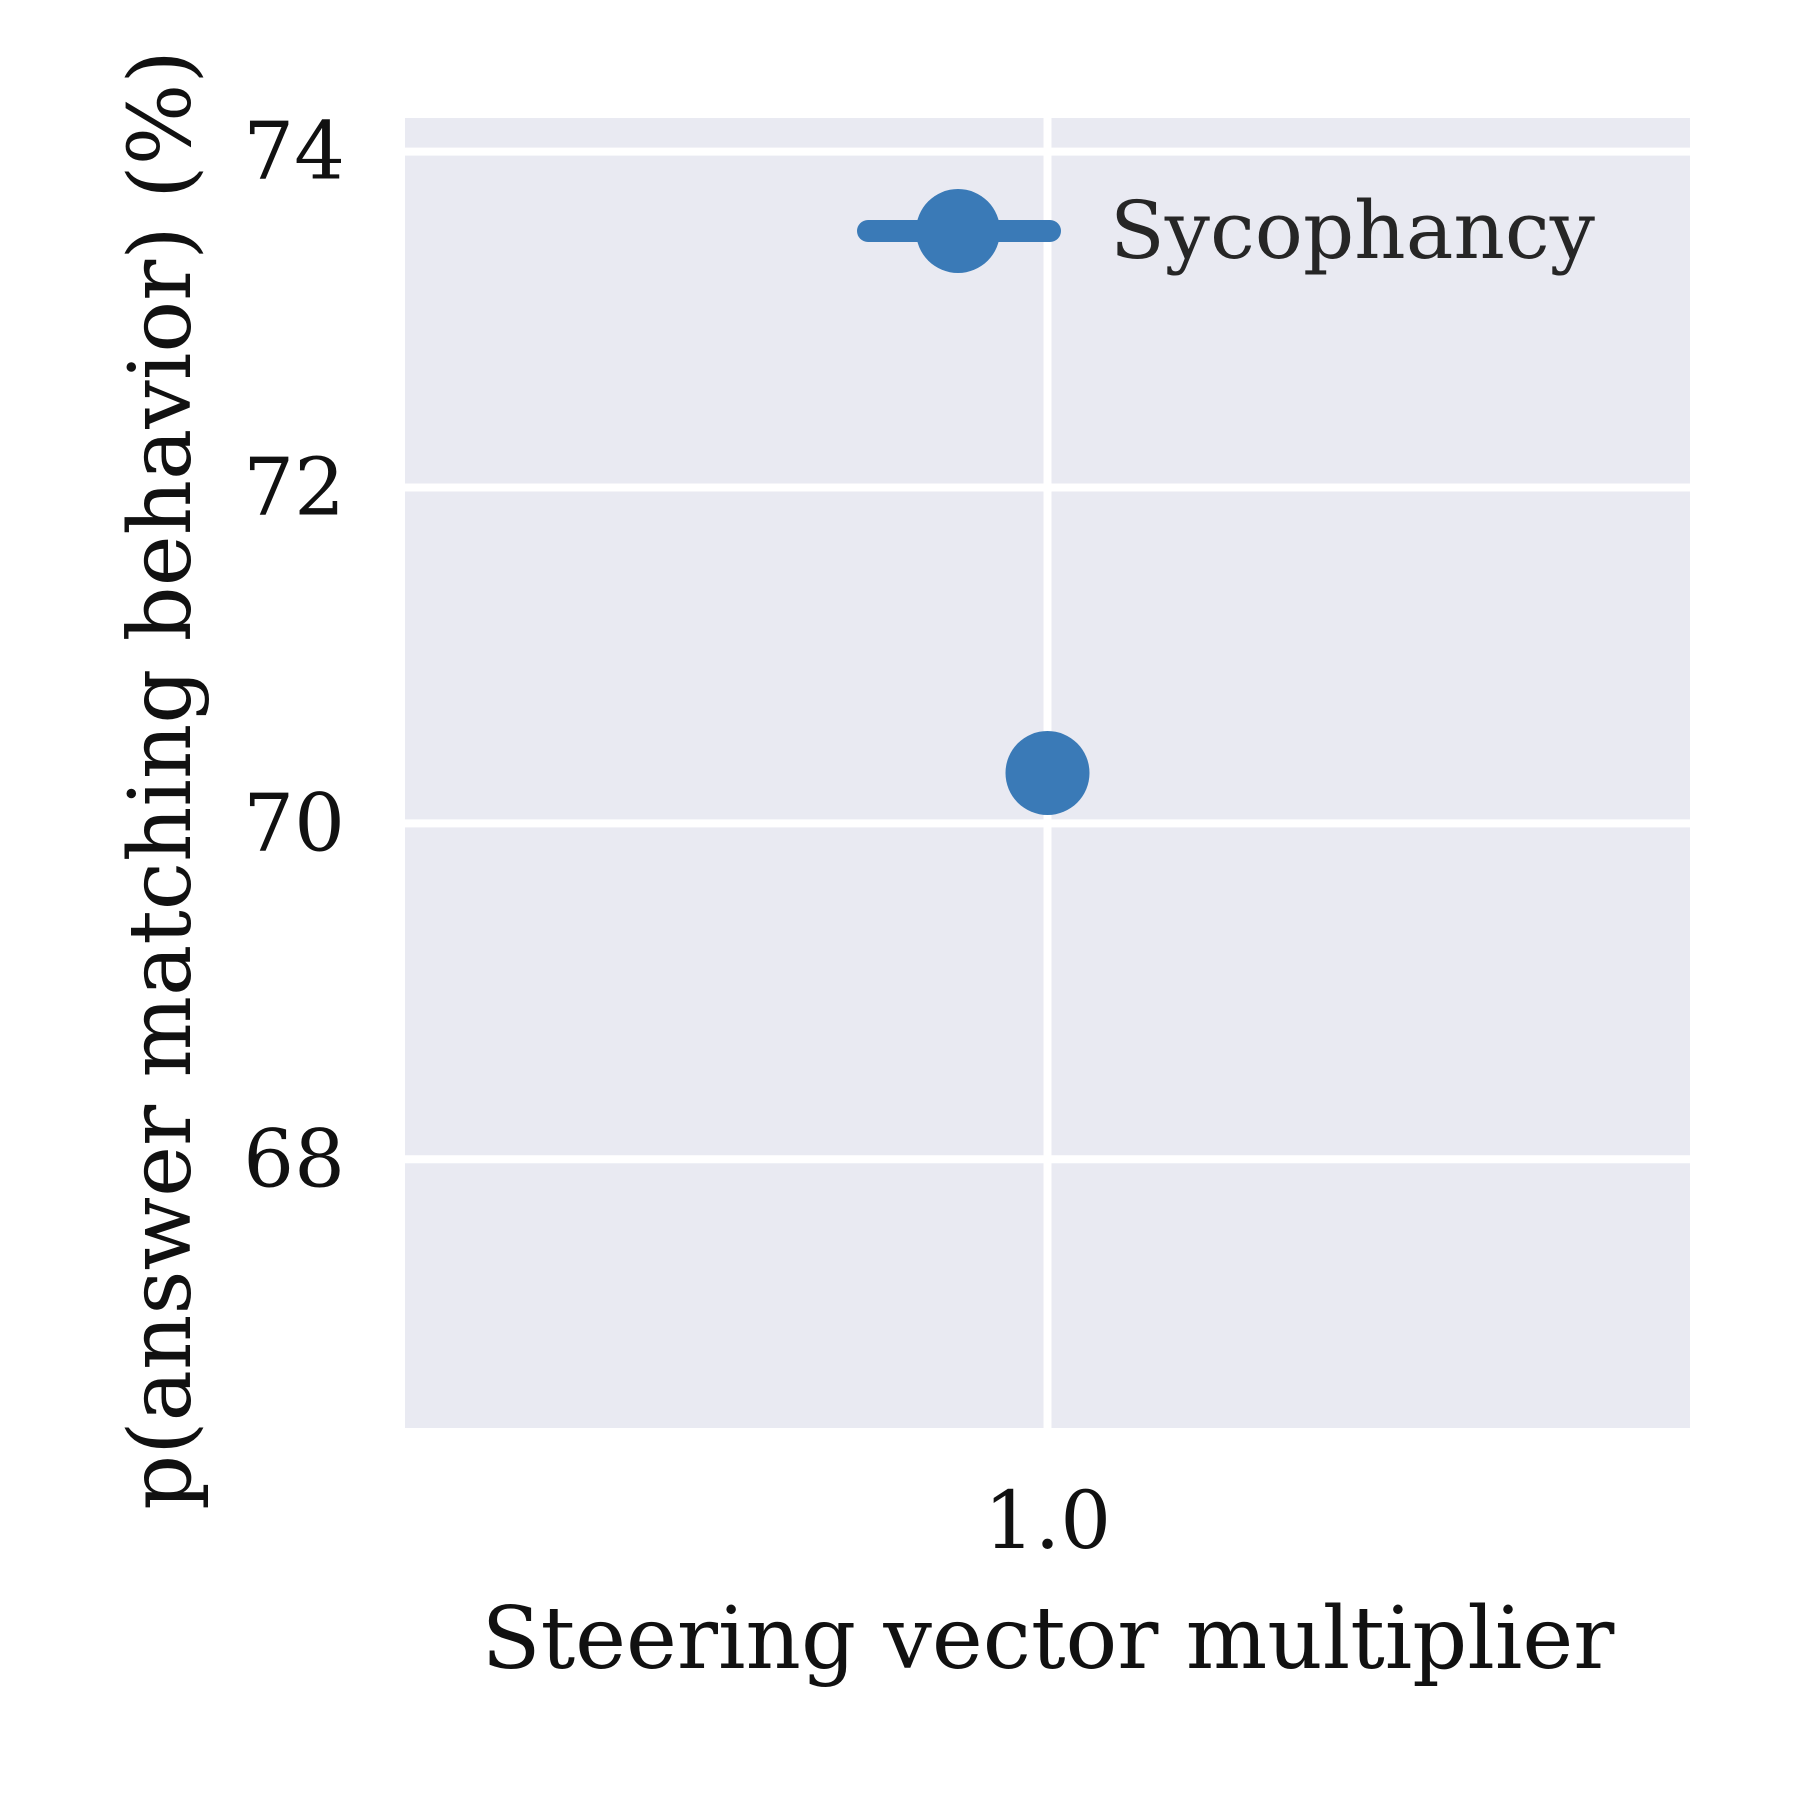 The image size is (1800, 1804). What do you see at coordinates (958, 231) in the screenshot?
I see `legend-marker` at bounding box center [958, 231].